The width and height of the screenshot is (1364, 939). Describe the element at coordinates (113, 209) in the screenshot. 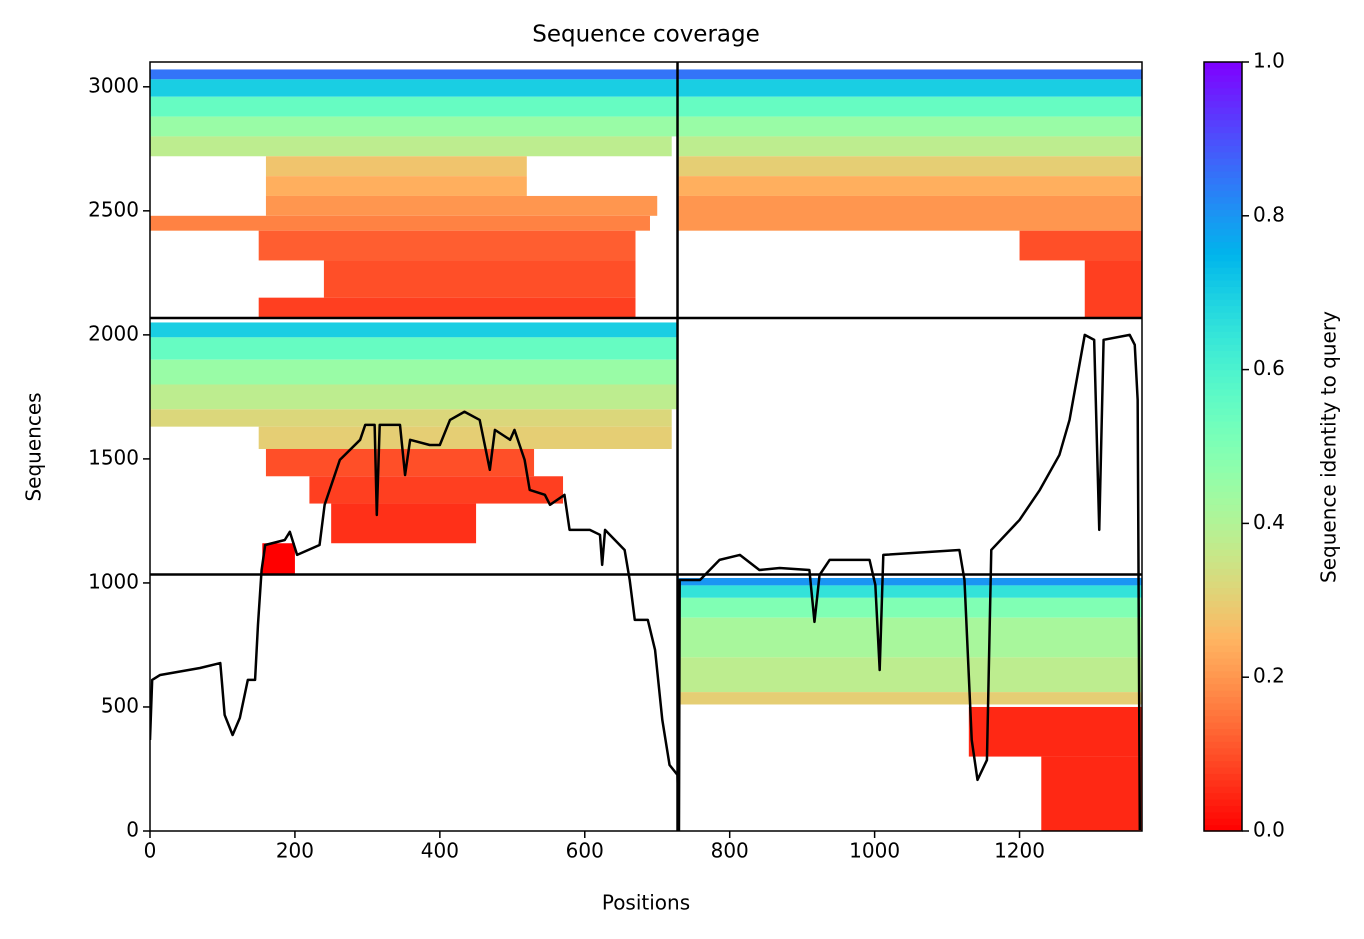

I see `y-tick-label: 2500` at that location.